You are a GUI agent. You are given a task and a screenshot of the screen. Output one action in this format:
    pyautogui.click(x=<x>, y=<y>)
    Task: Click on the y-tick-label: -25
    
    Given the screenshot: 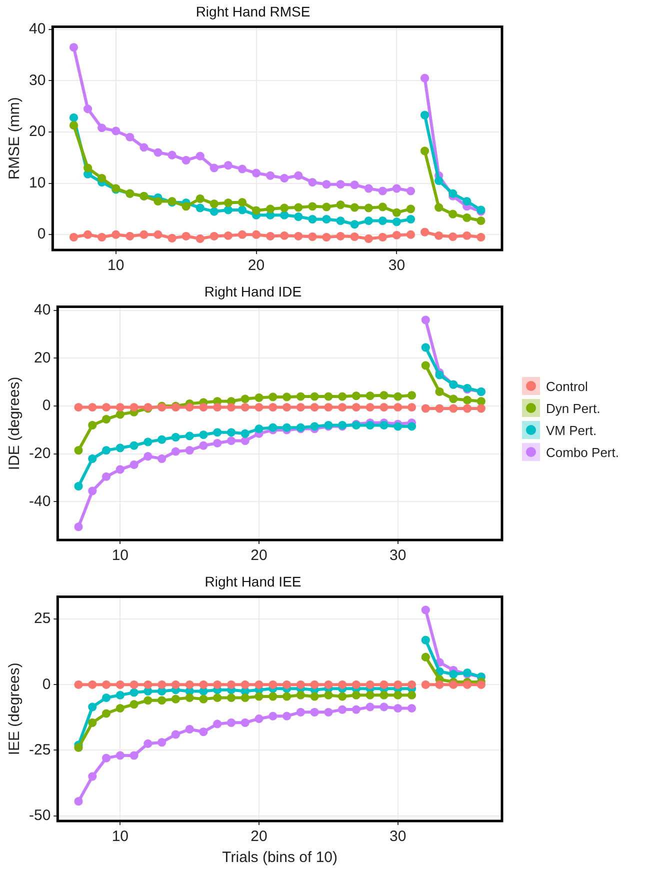 What is the action you would take?
    pyautogui.click(x=39, y=749)
    